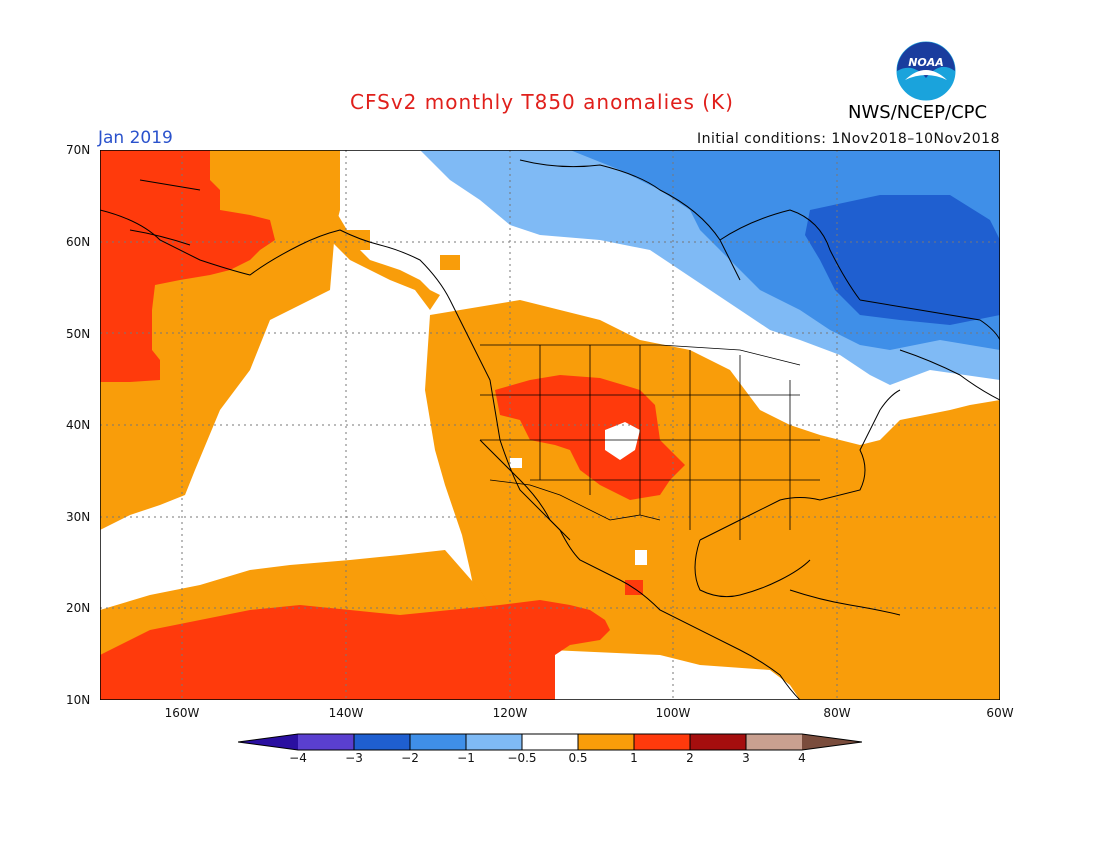  I want to click on colorbar-label: −1, so click(466, 758).